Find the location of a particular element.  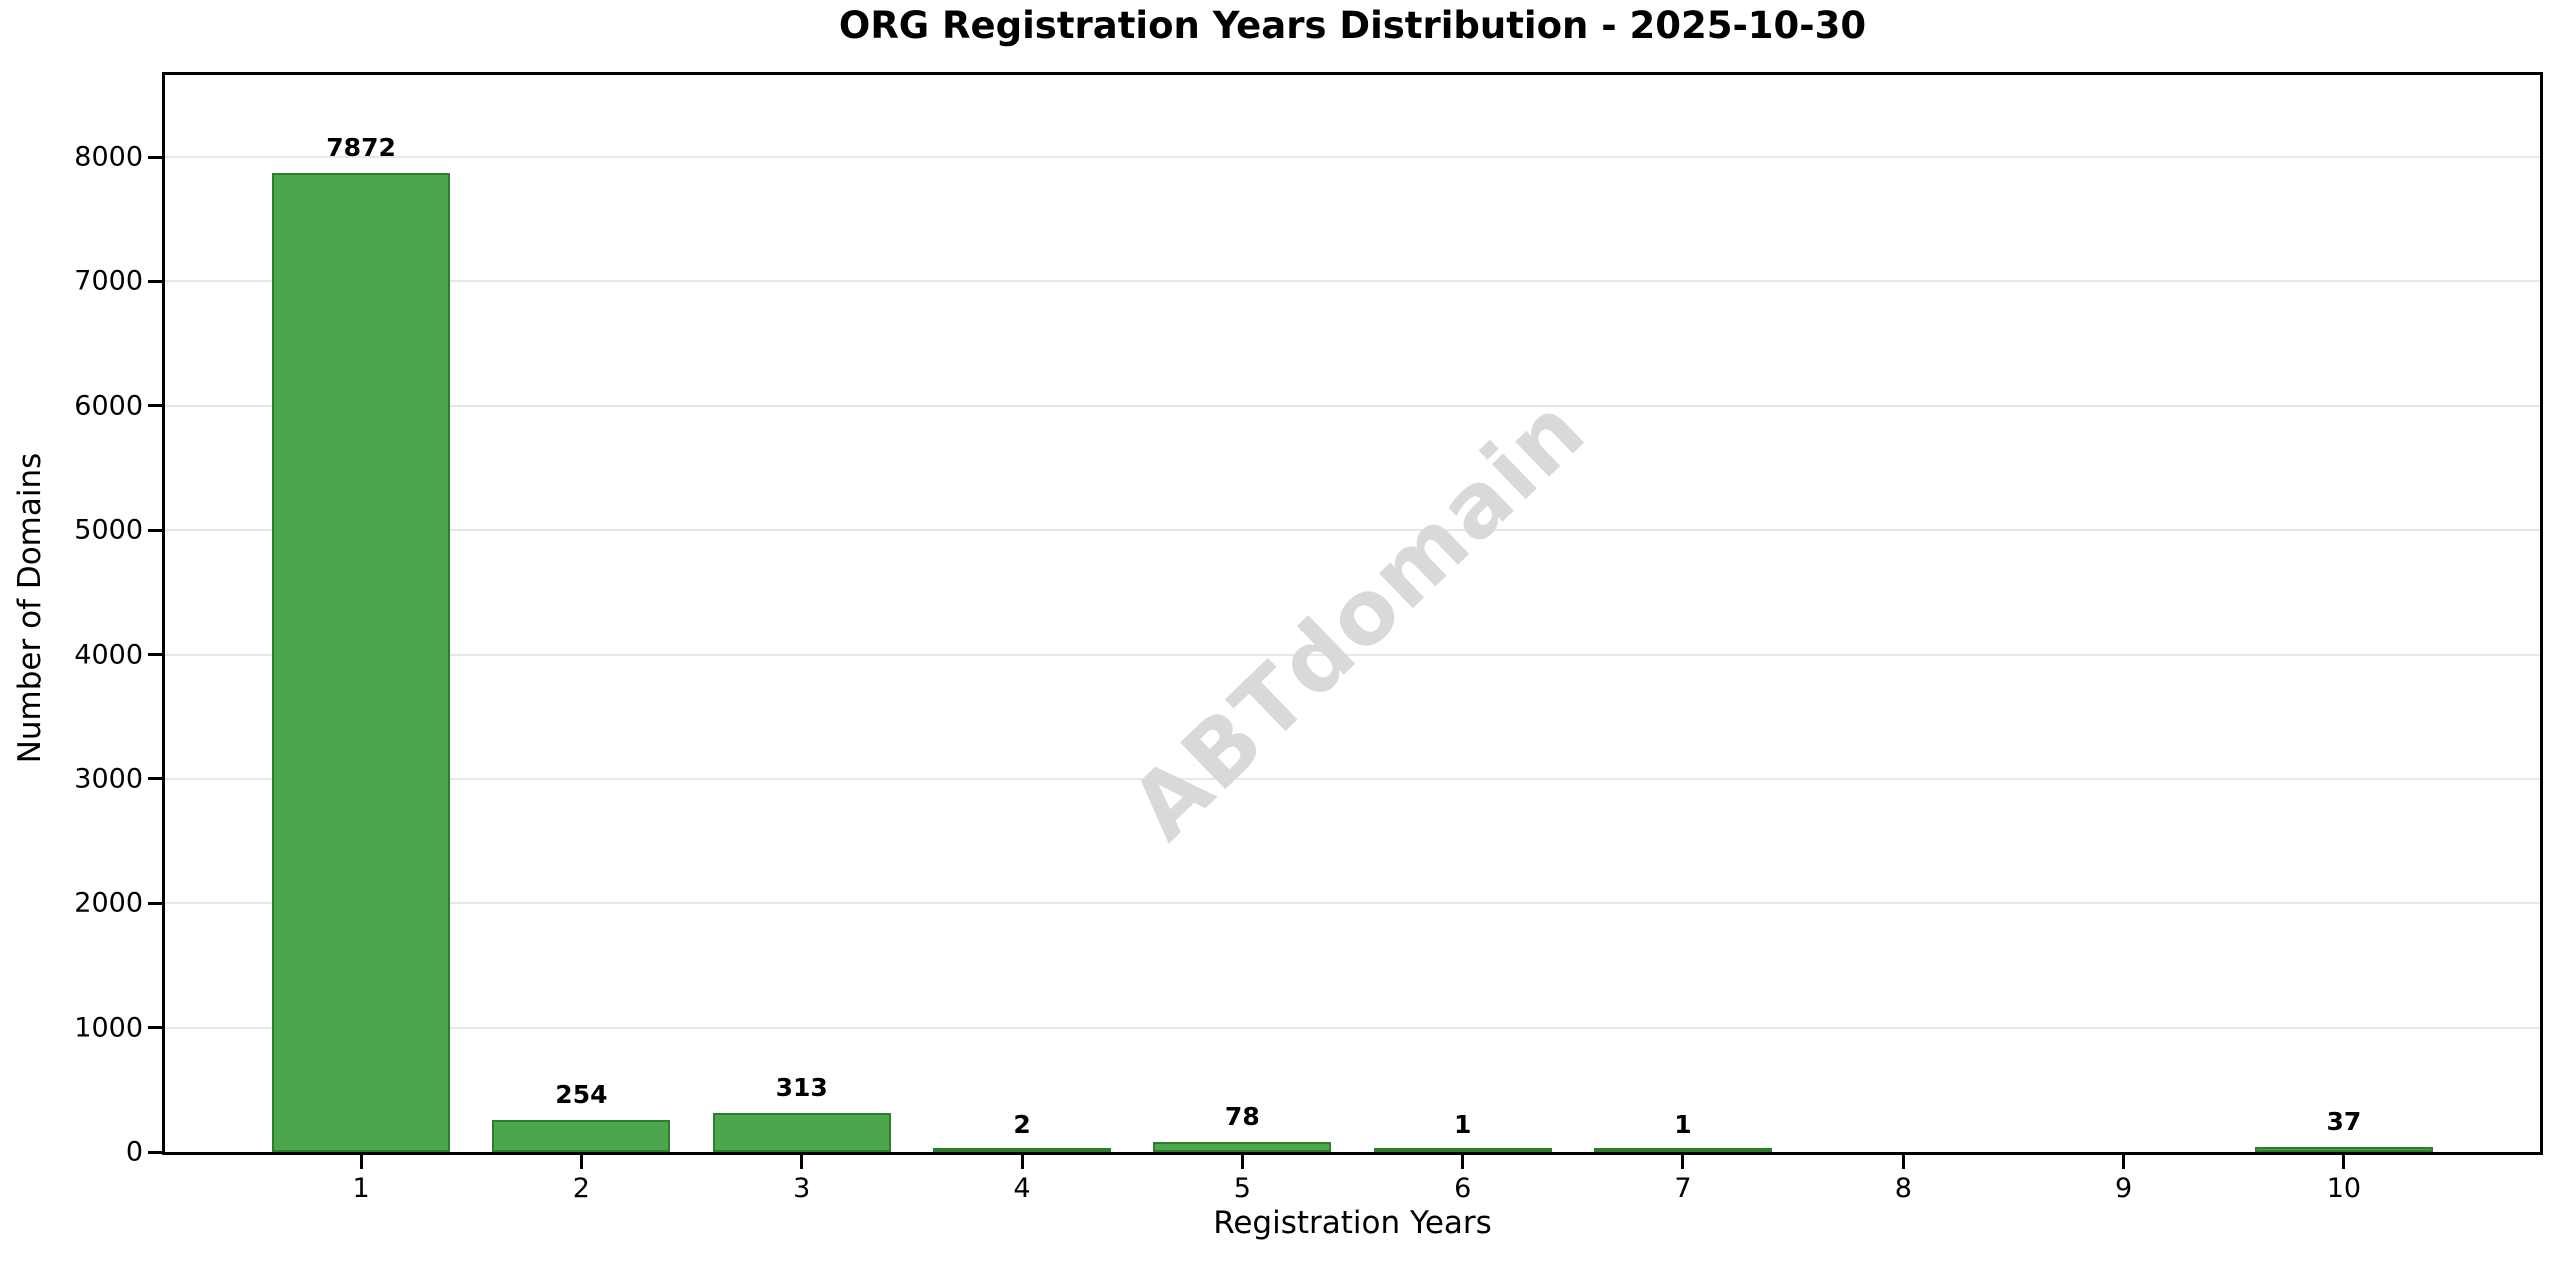

y-tick-label: 8000 is located at coordinates (108, 157).